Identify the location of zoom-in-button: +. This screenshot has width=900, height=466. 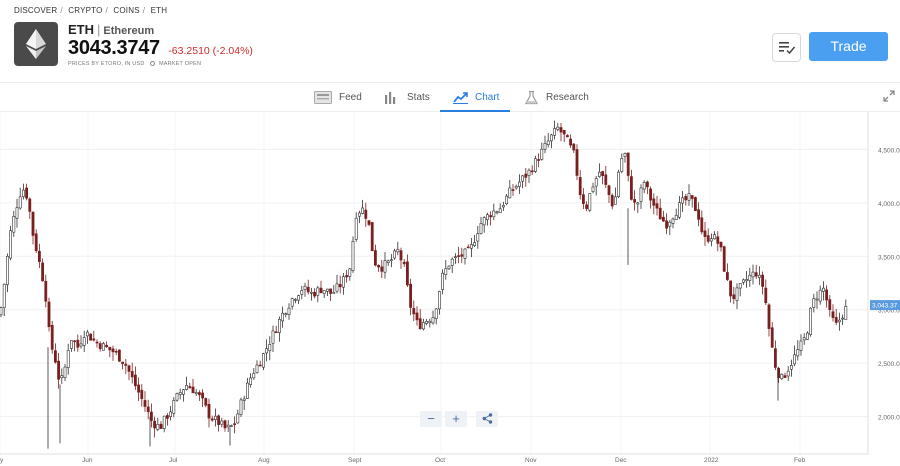
(456, 419).